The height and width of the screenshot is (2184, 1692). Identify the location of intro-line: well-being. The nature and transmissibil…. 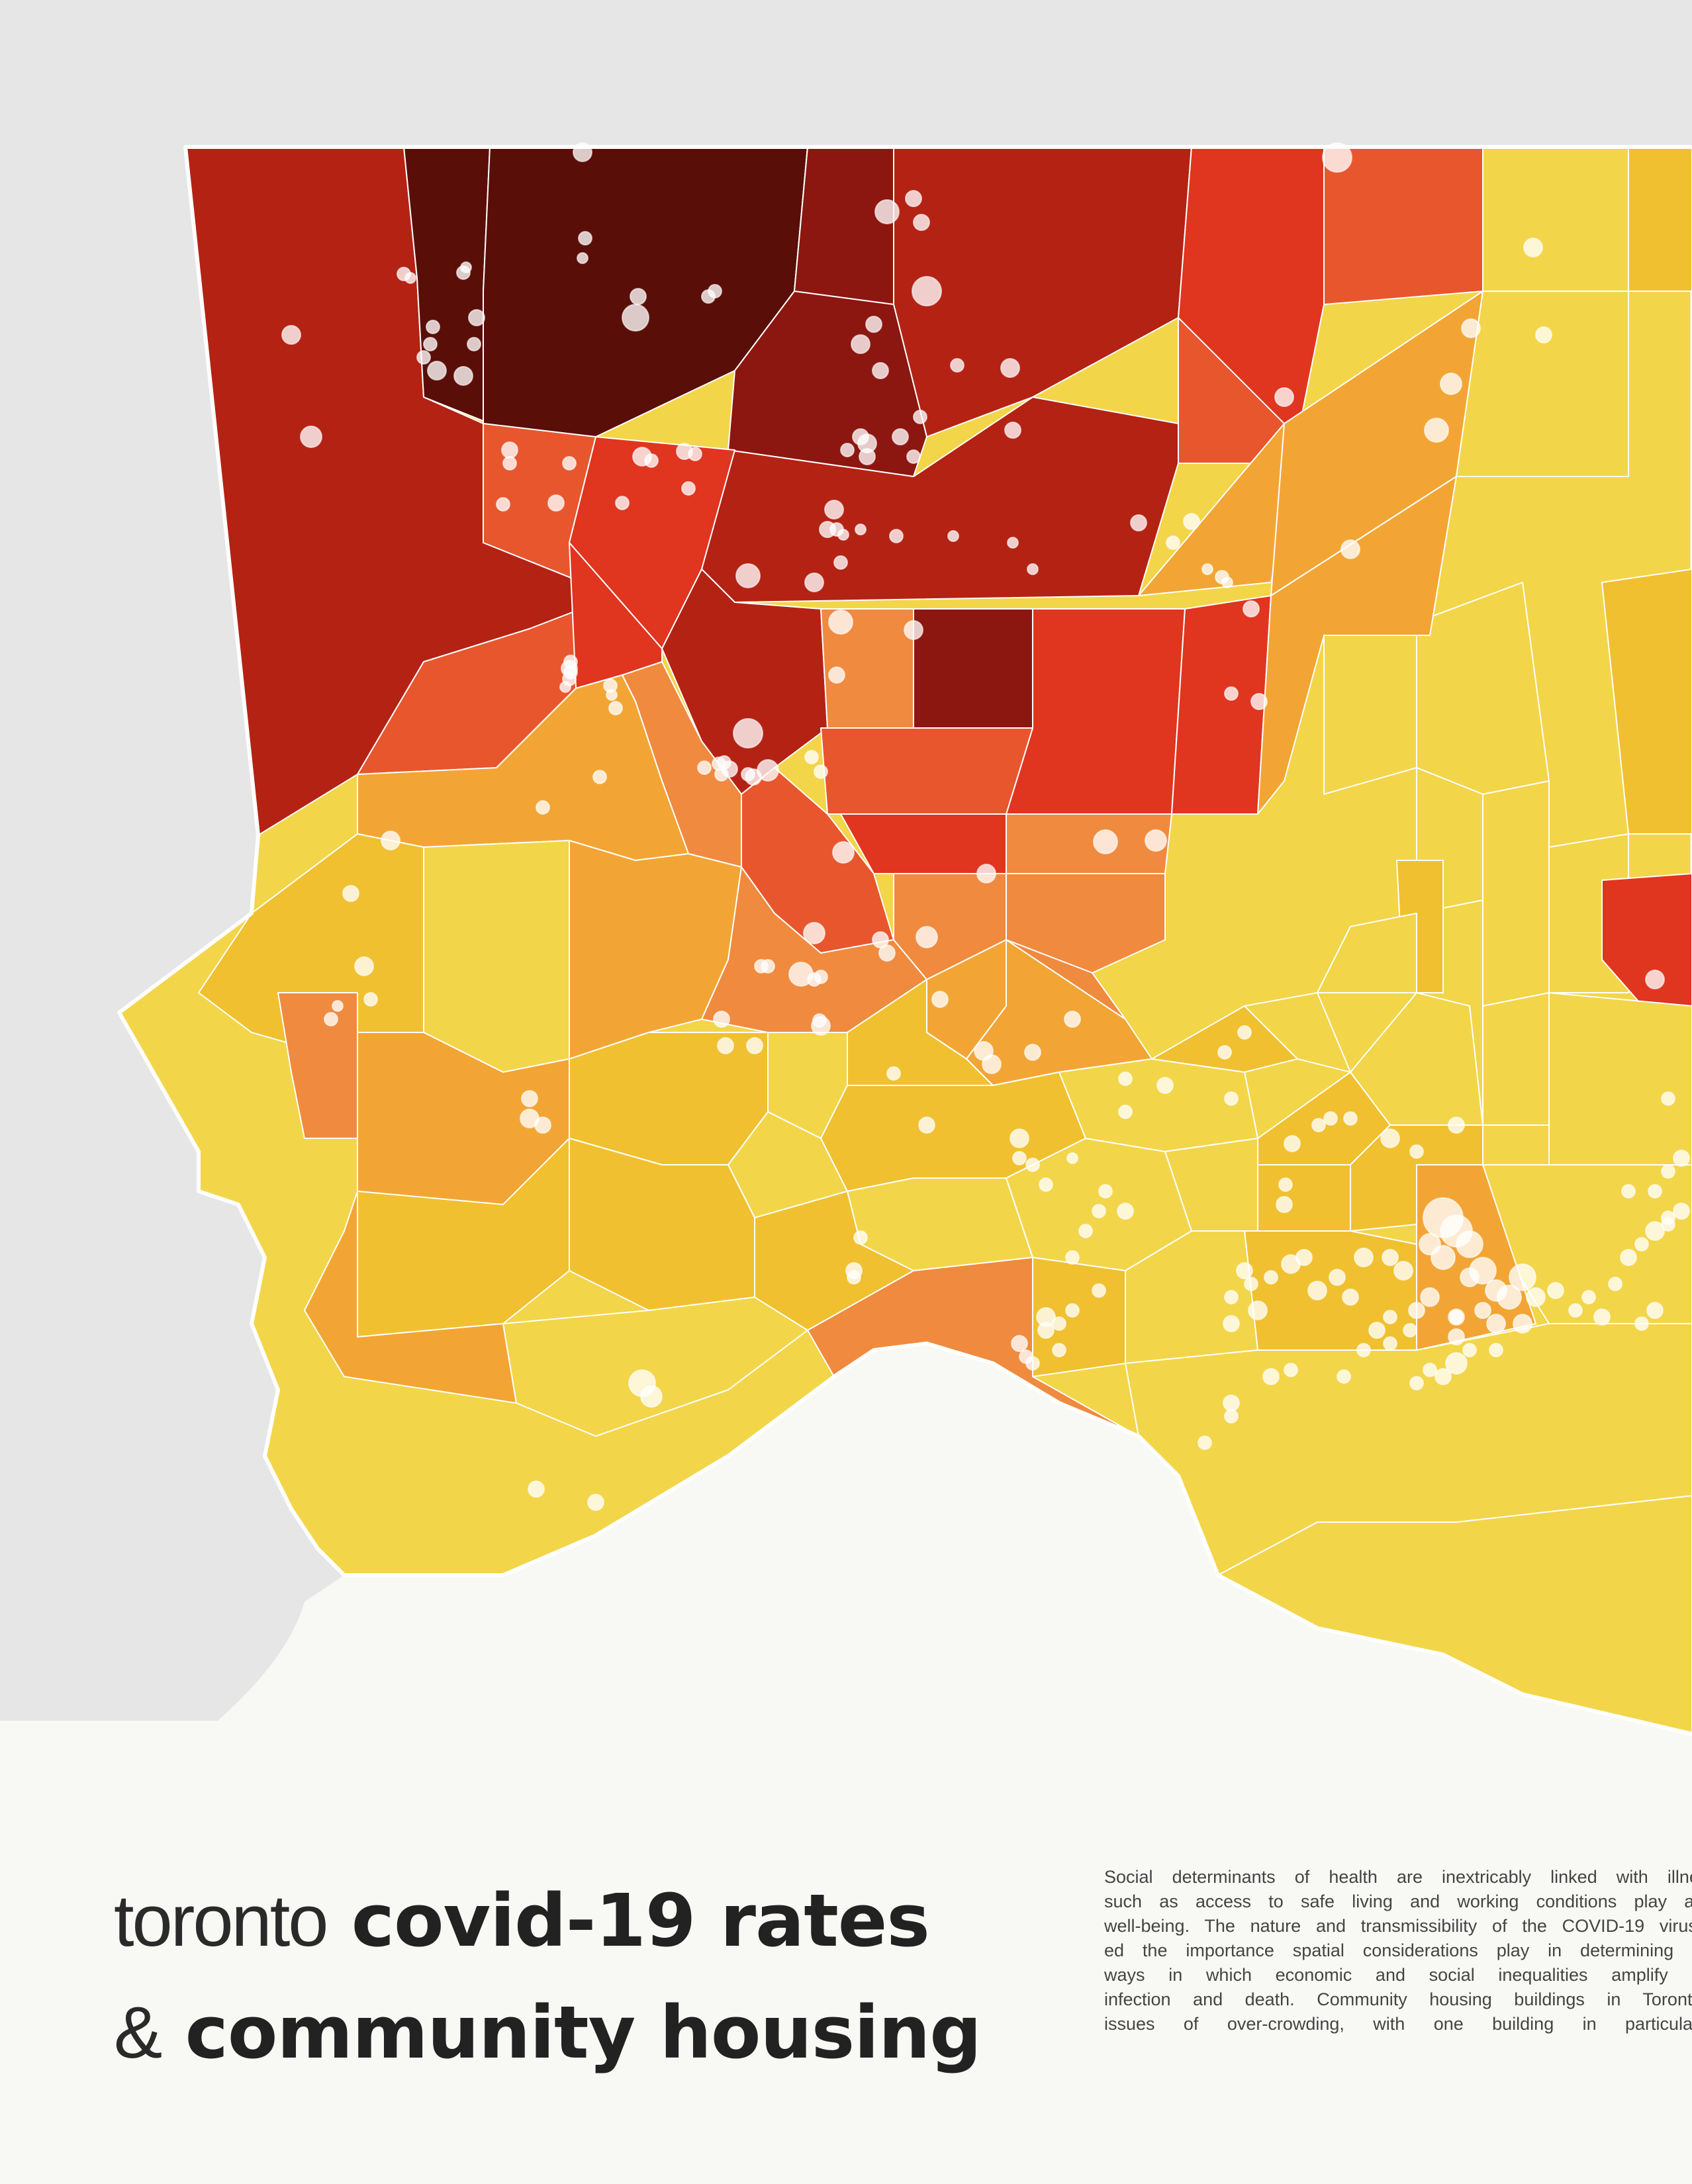
(1398, 1926).